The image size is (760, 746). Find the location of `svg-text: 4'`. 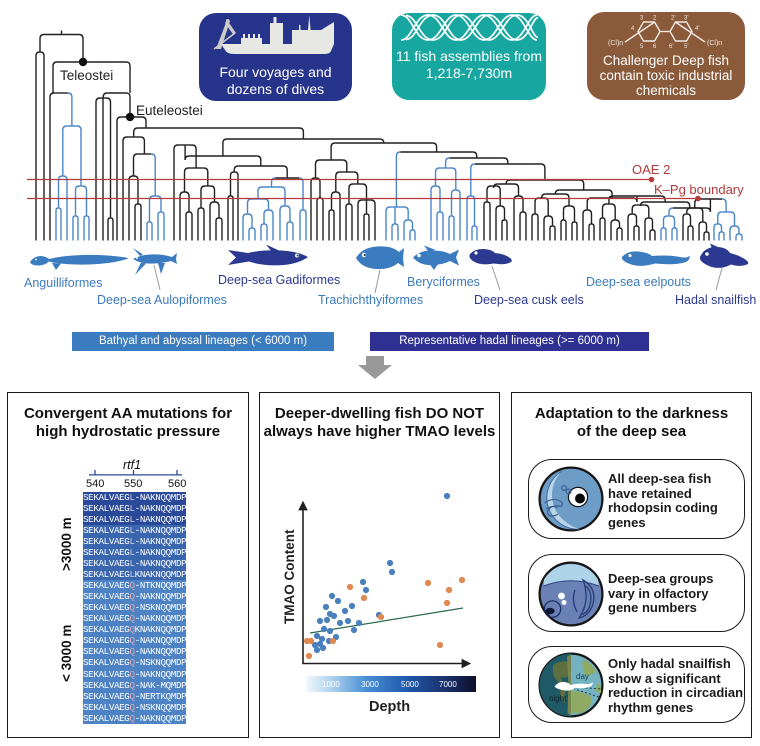

svg-text: 4' is located at coordinates (697, 29).